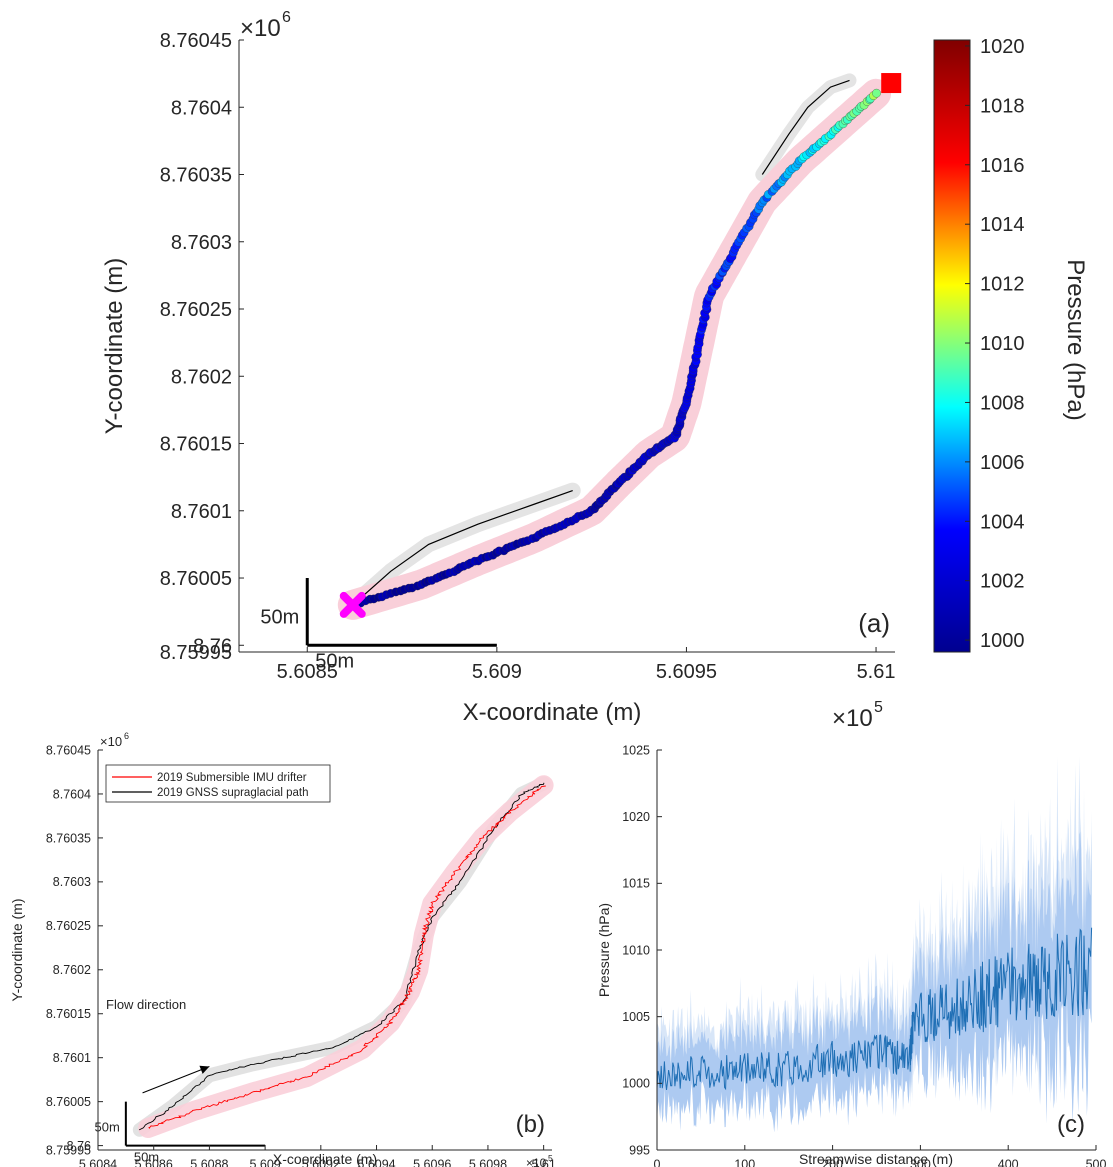 The width and height of the screenshot is (1113, 1167). What do you see at coordinates (209, 1162) in the screenshot?
I see `b-x-tick-label: 5.6088` at bounding box center [209, 1162].